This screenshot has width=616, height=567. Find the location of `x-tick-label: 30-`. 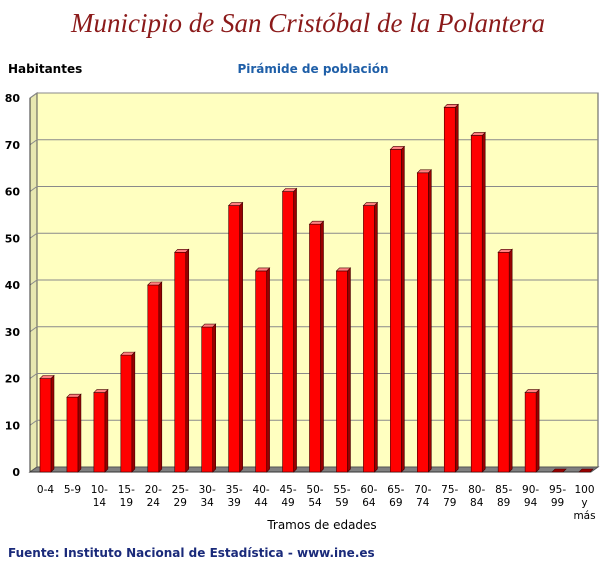

x-tick-label: 30- is located at coordinates (207, 490).